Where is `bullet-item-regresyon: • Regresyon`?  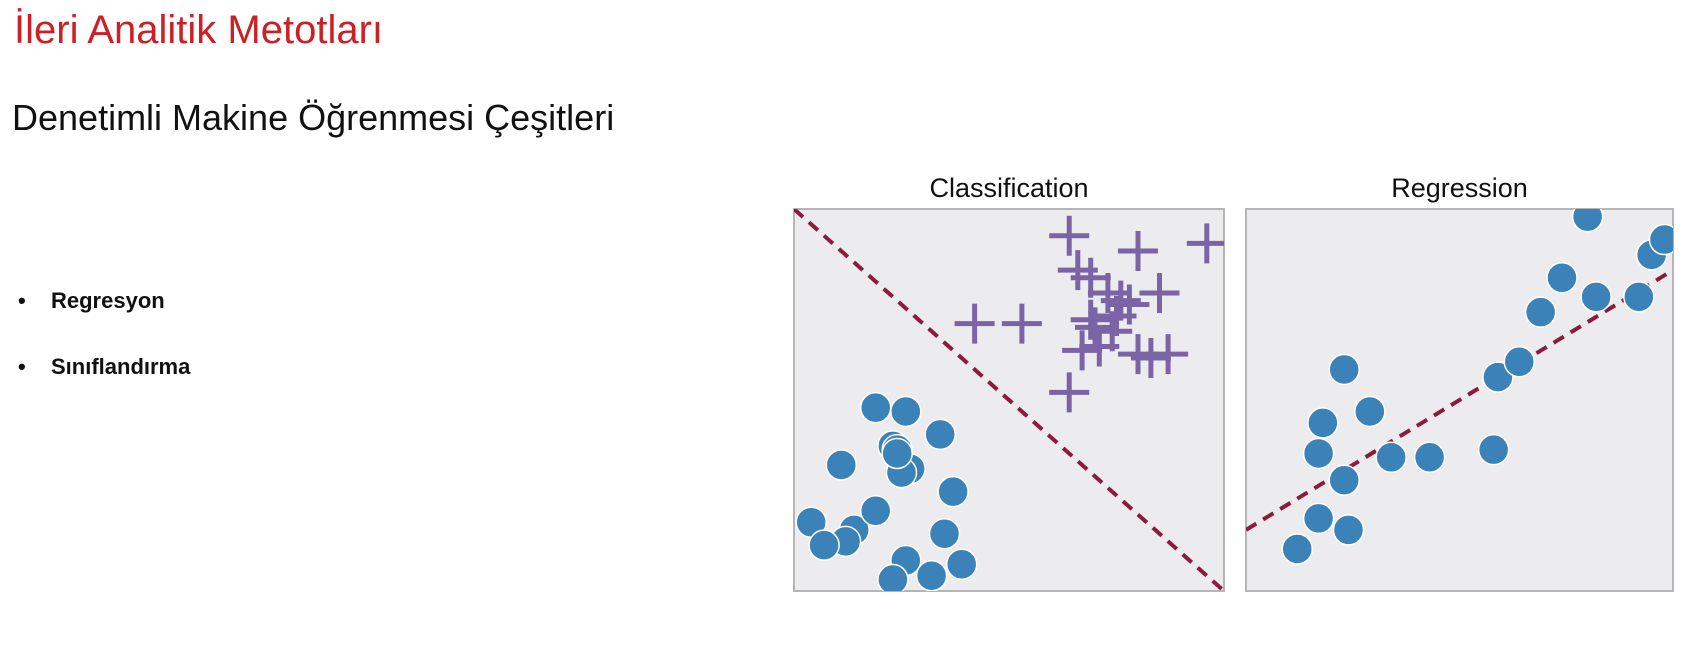 bullet-item-regresyon: • Regresyon is located at coordinates (104, 301).